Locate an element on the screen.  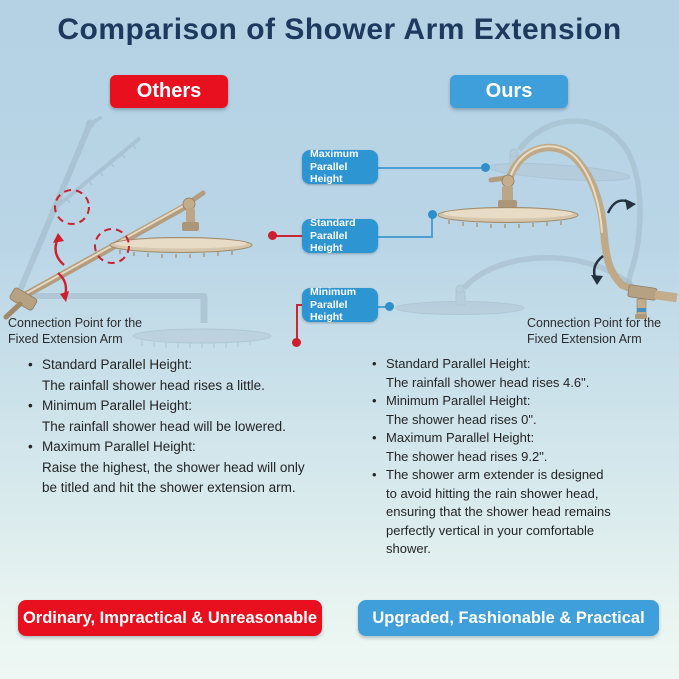
pivot-highlight-circles is located at coordinates (92, 226).